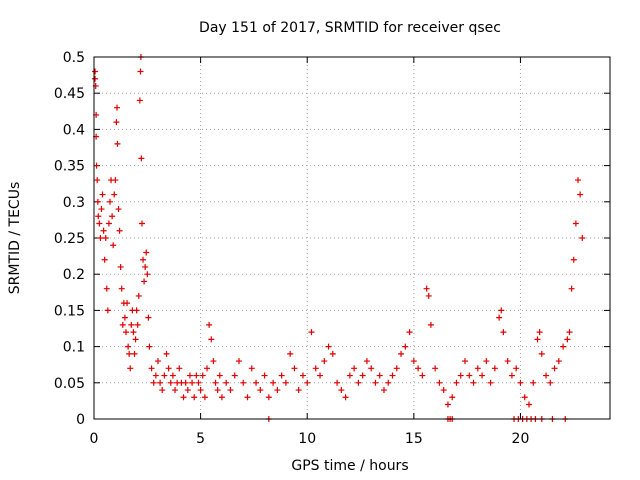  Describe the element at coordinates (414, 439) in the screenshot. I see `x-tick-label: 15` at that location.